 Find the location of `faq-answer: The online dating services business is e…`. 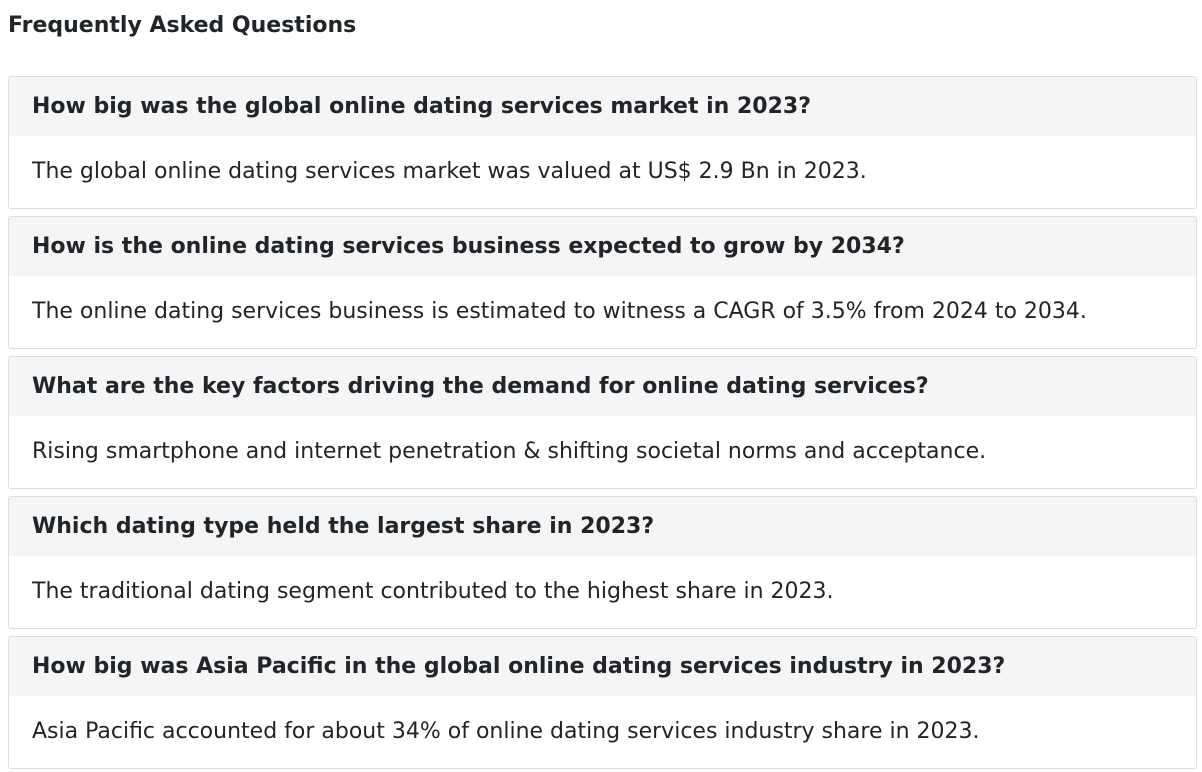

faq-answer: The online dating services business is e… is located at coordinates (559, 311).